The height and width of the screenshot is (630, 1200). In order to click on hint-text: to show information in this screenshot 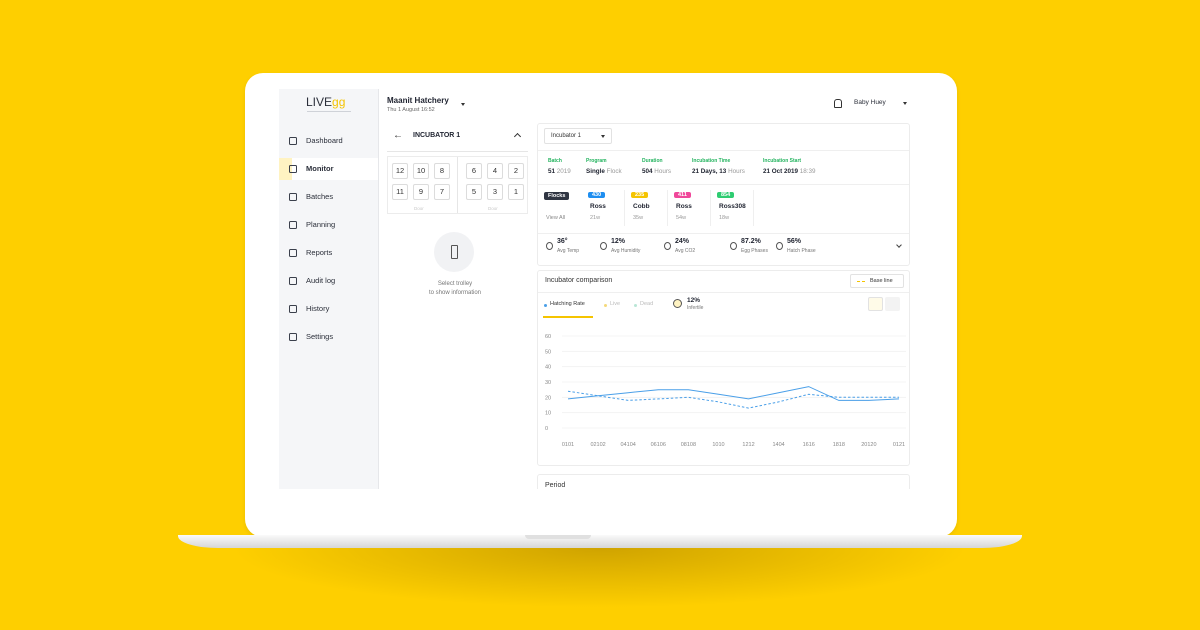, I will do `click(455, 293)`.